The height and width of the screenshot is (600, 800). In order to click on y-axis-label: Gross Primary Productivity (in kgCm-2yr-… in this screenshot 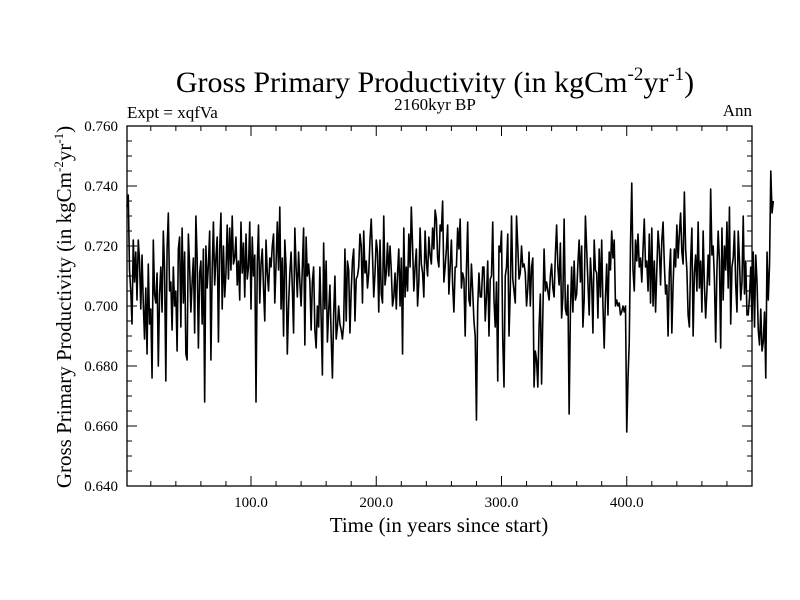, I will do `click(63, 307)`.